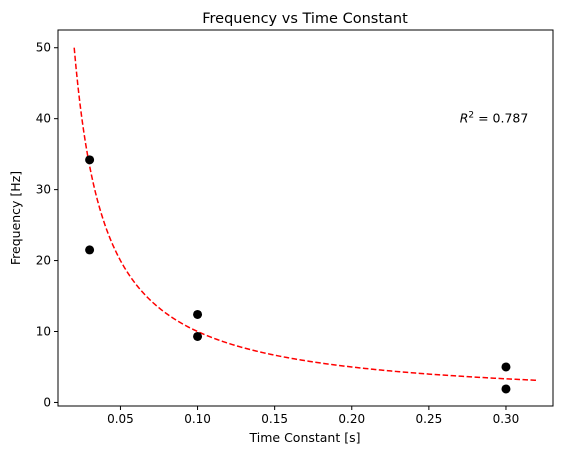  I want to click on y-tick-label: 20, so click(43, 261).